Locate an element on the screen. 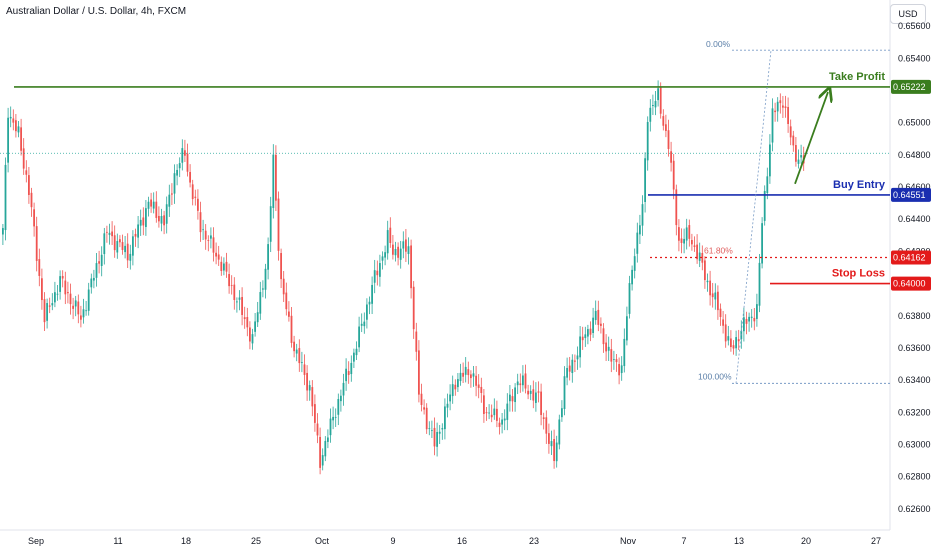 The height and width of the screenshot is (550, 932). y-tick-label: 0.65600 is located at coordinates (914, 26).